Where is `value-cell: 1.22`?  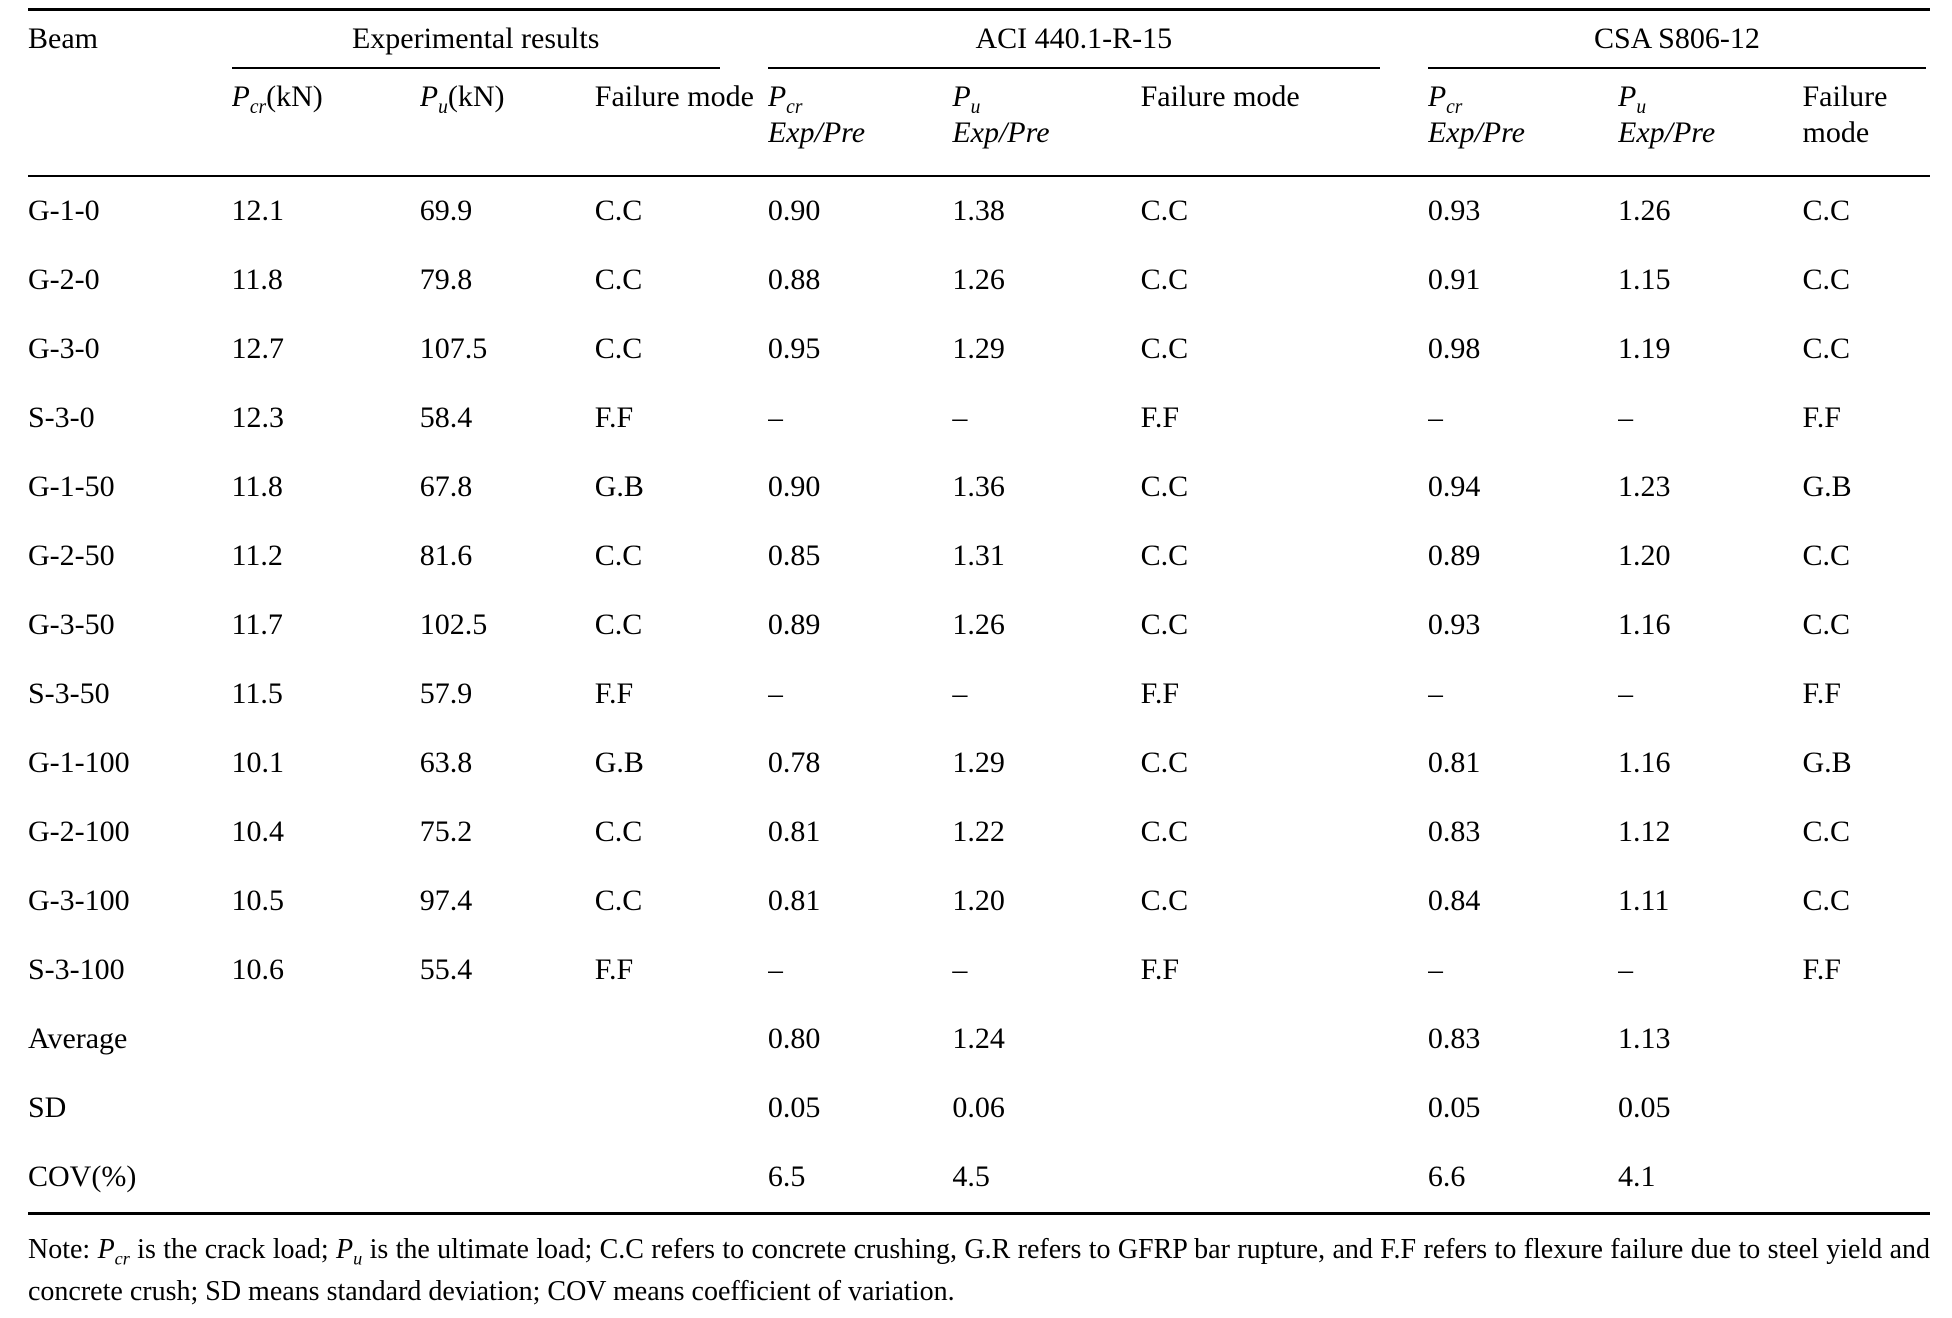
value-cell: 1.22 is located at coordinates (978, 831).